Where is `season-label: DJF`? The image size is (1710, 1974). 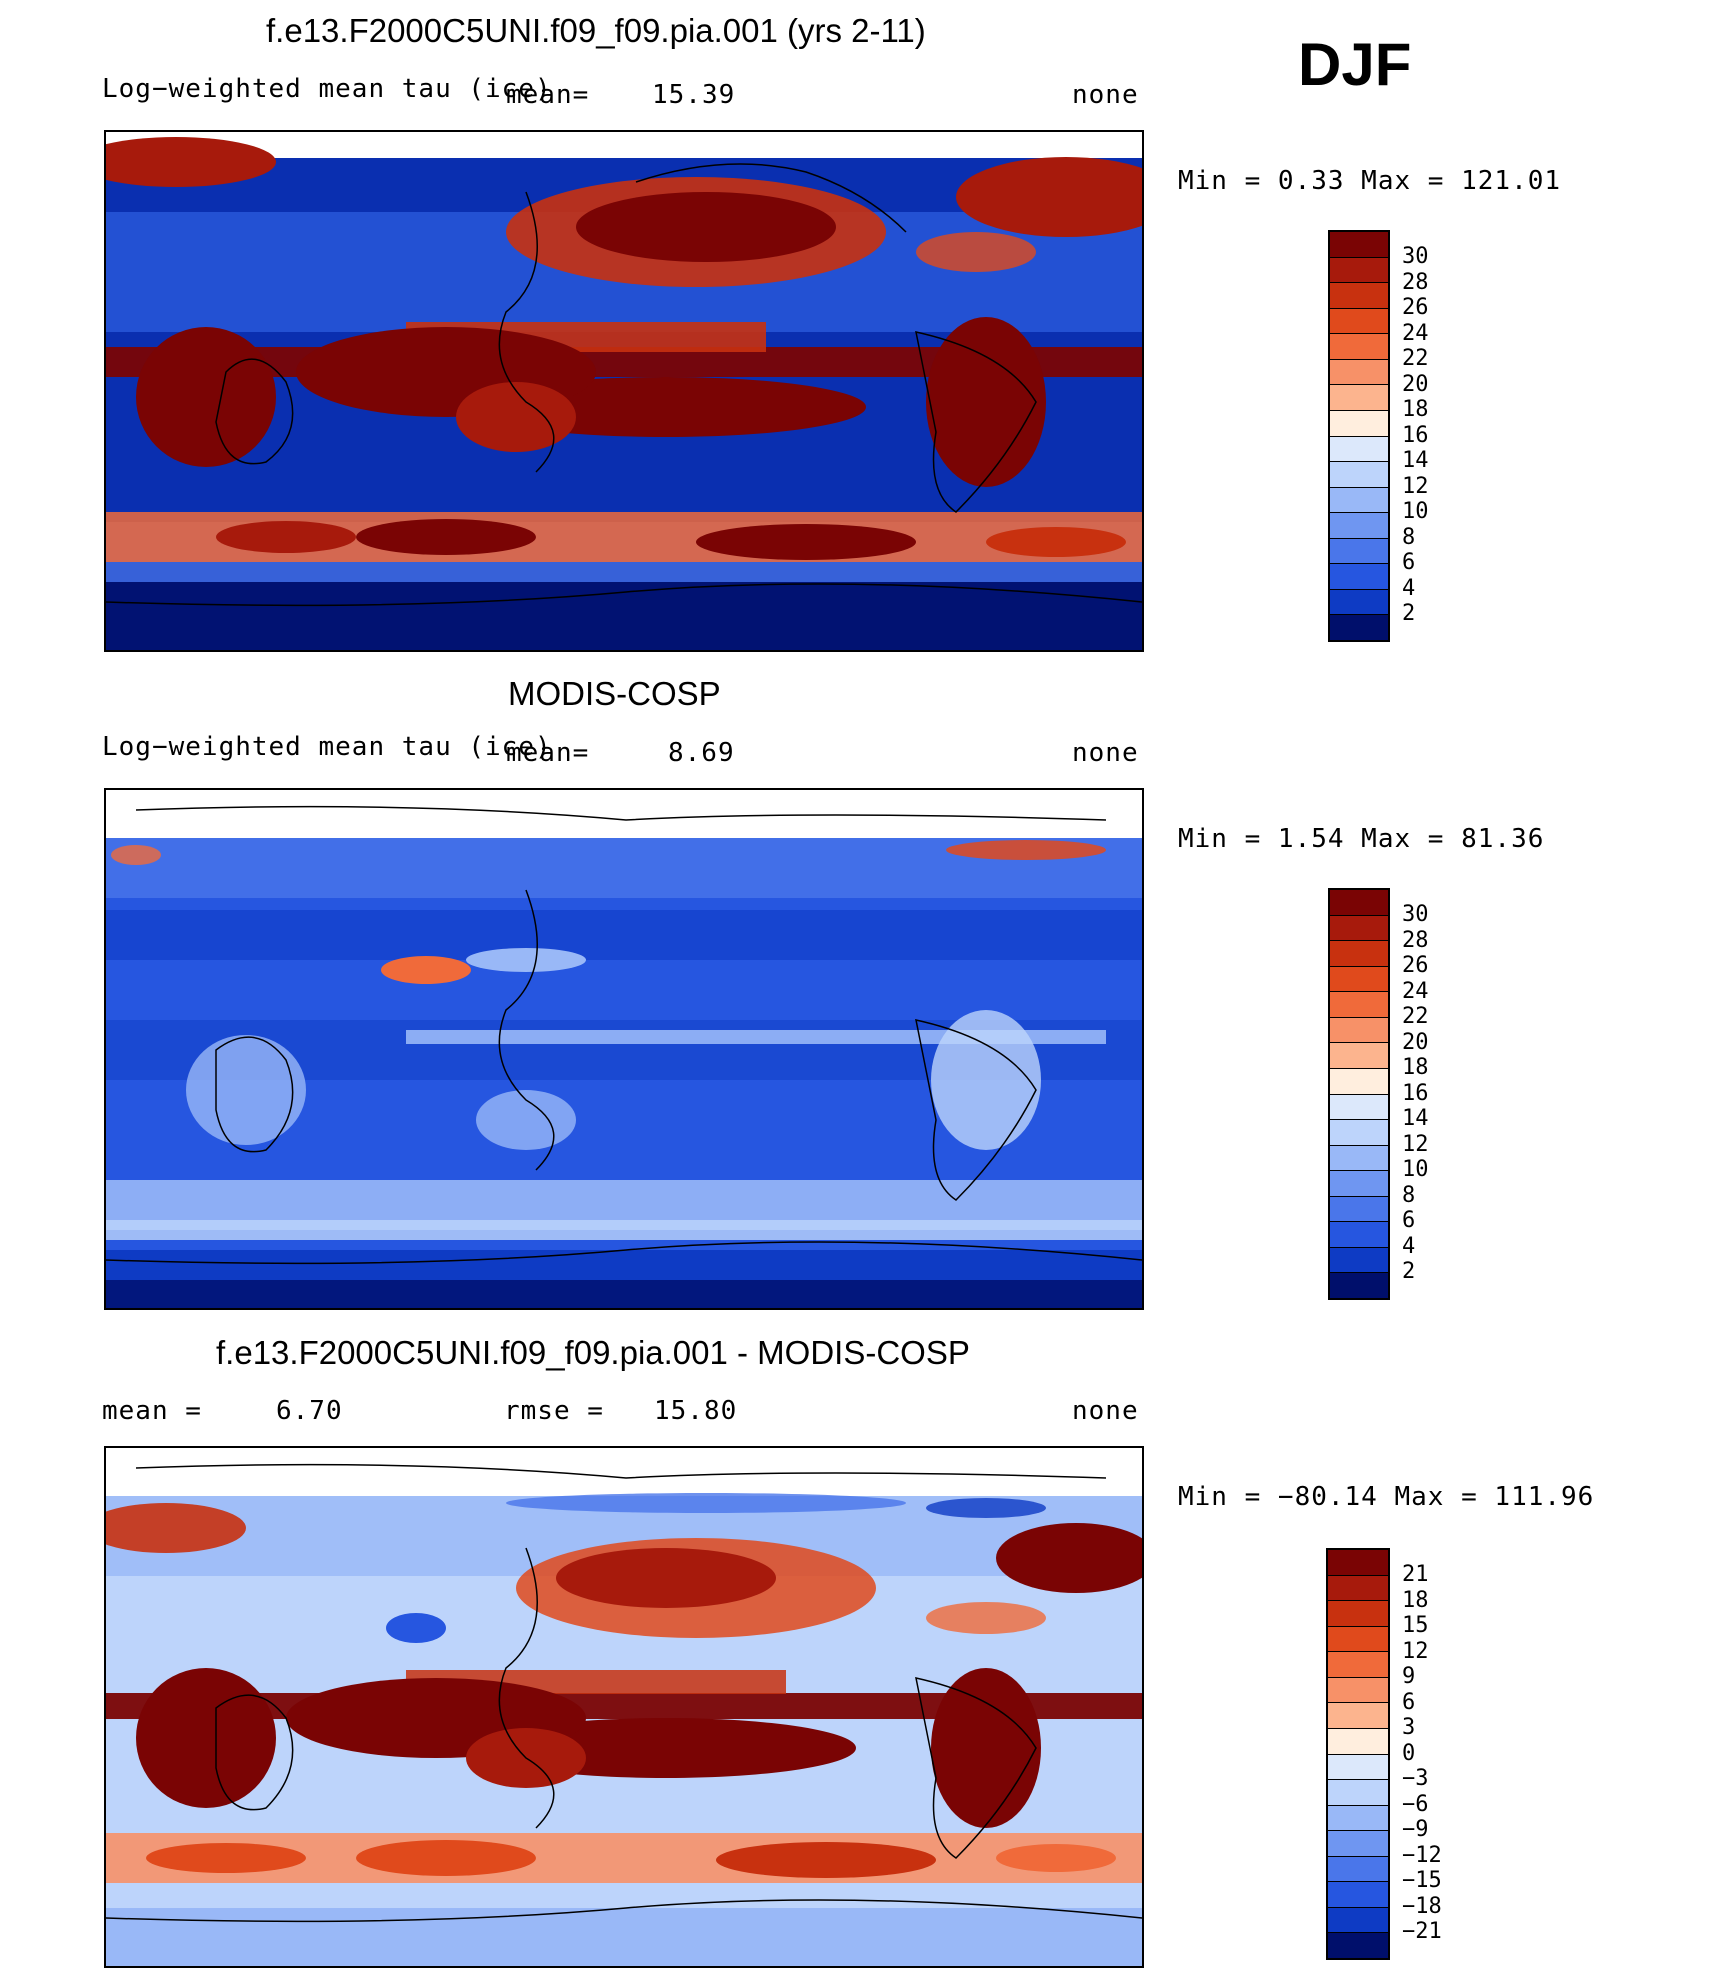 season-label: DJF is located at coordinates (1355, 64).